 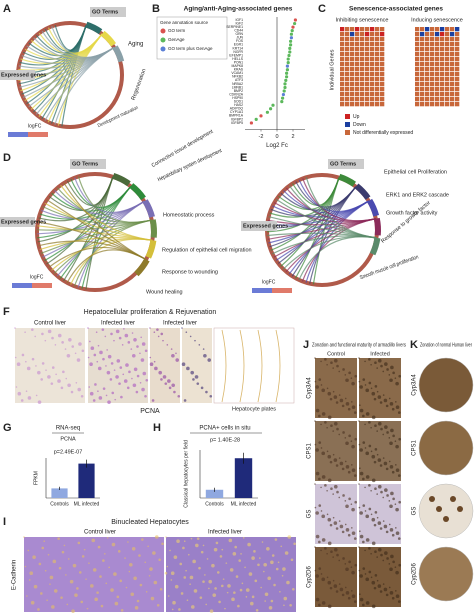 What do you see at coordinates (238, 102) in the screenshot?
I see `y-tick-label: SOD1` at bounding box center [238, 102].